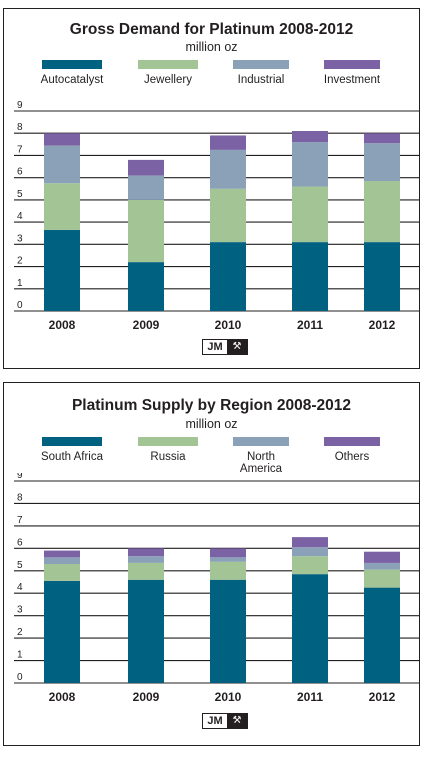  Describe the element at coordinates (310, 565) in the screenshot. I see `bar-segment-russia-2011` at that location.